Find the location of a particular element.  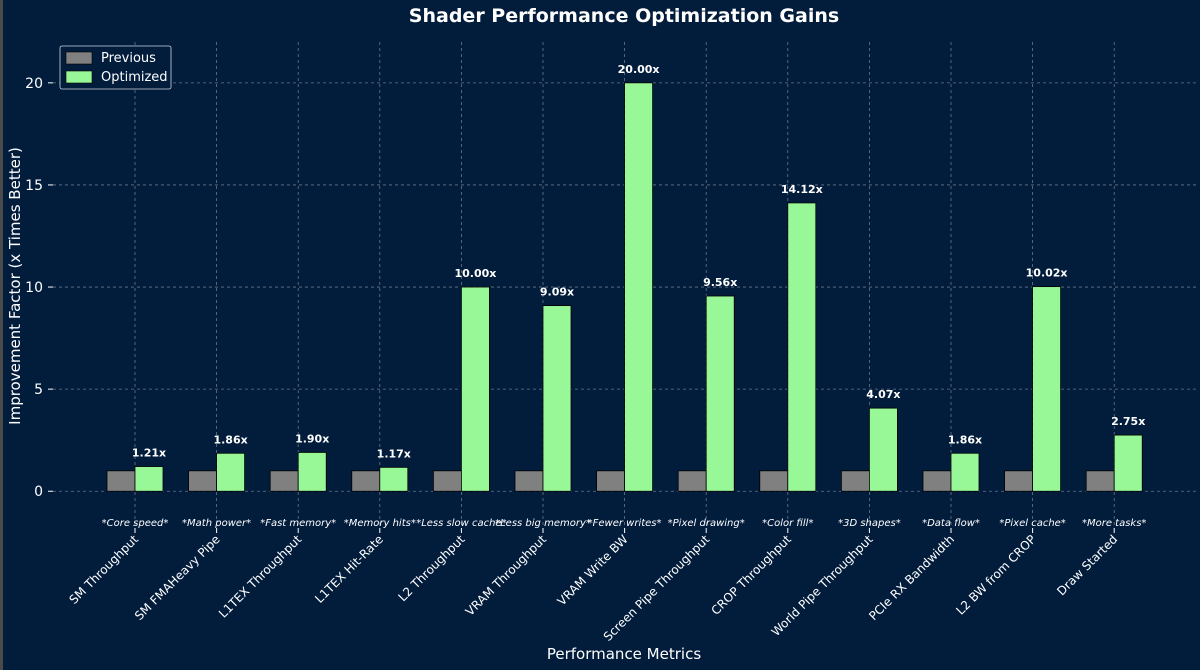

data-label-vram-write-bw: 20.00x is located at coordinates (639, 69).